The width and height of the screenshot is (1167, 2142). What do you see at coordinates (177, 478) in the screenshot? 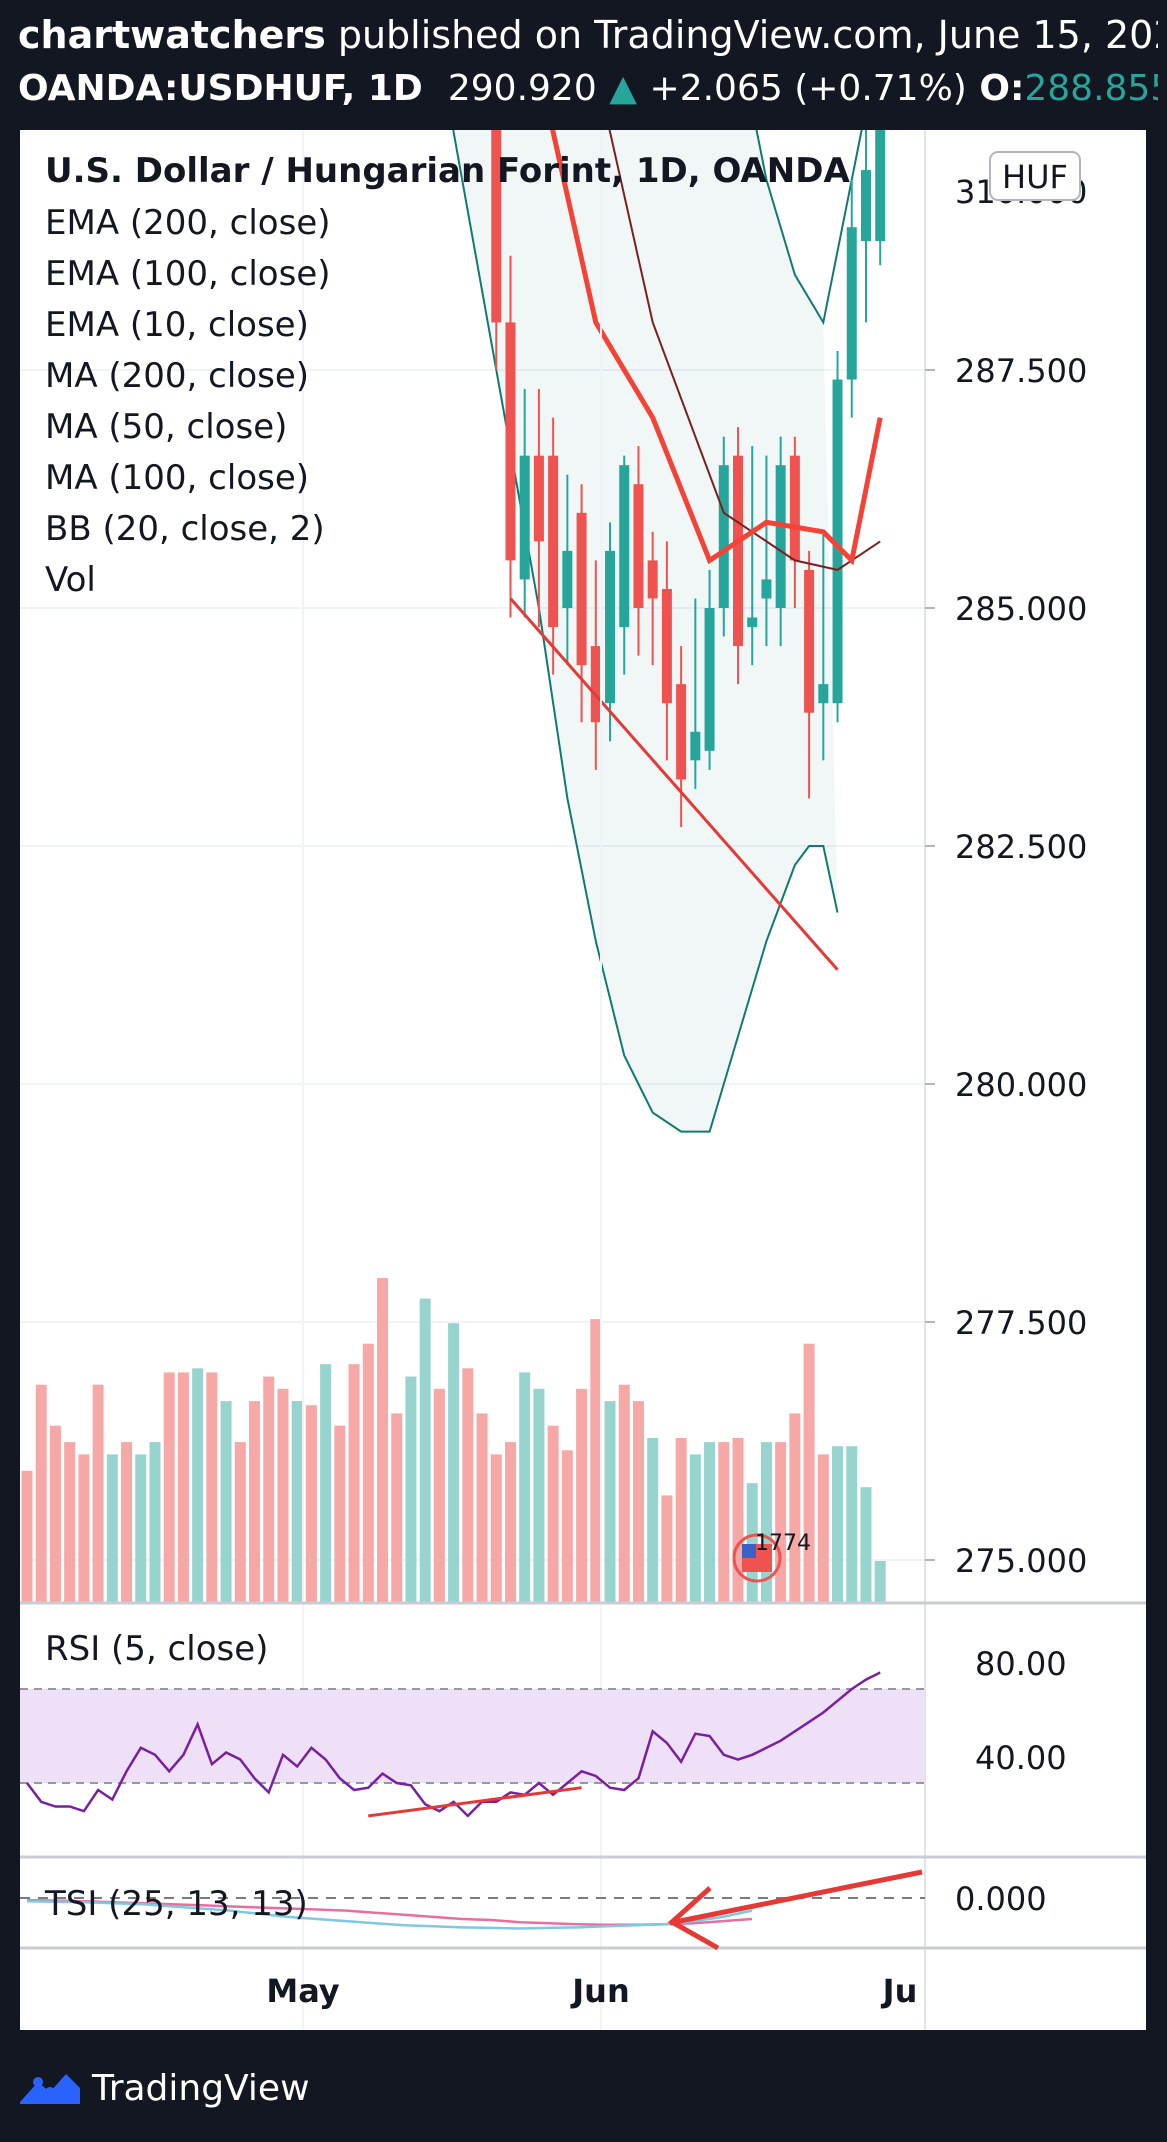
I see `legend-item: MA (100, close)` at bounding box center [177, 478].